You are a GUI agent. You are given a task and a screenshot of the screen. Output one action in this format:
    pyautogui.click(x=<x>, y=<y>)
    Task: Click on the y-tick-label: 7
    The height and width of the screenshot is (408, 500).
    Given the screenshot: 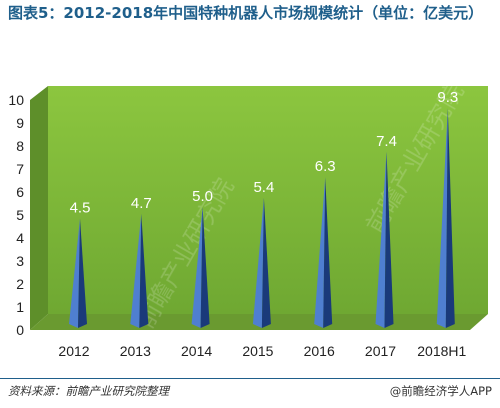 What is the action you would take?
    pyautogui.click(x=20, y=169)
    